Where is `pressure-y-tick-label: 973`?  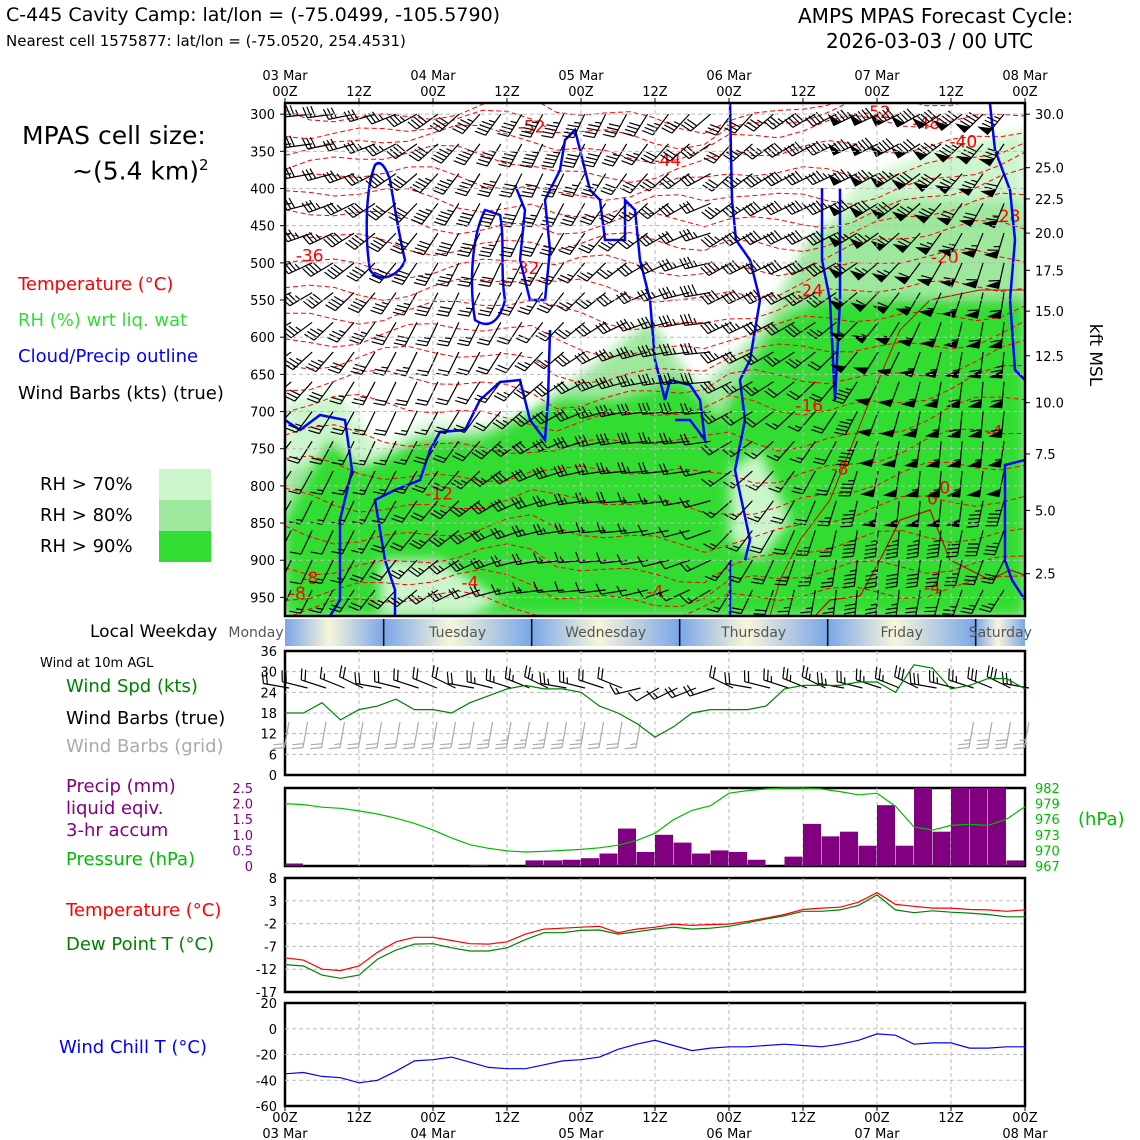 pressure-y-tick-label: 973 is located at coordinates (1047, 836).